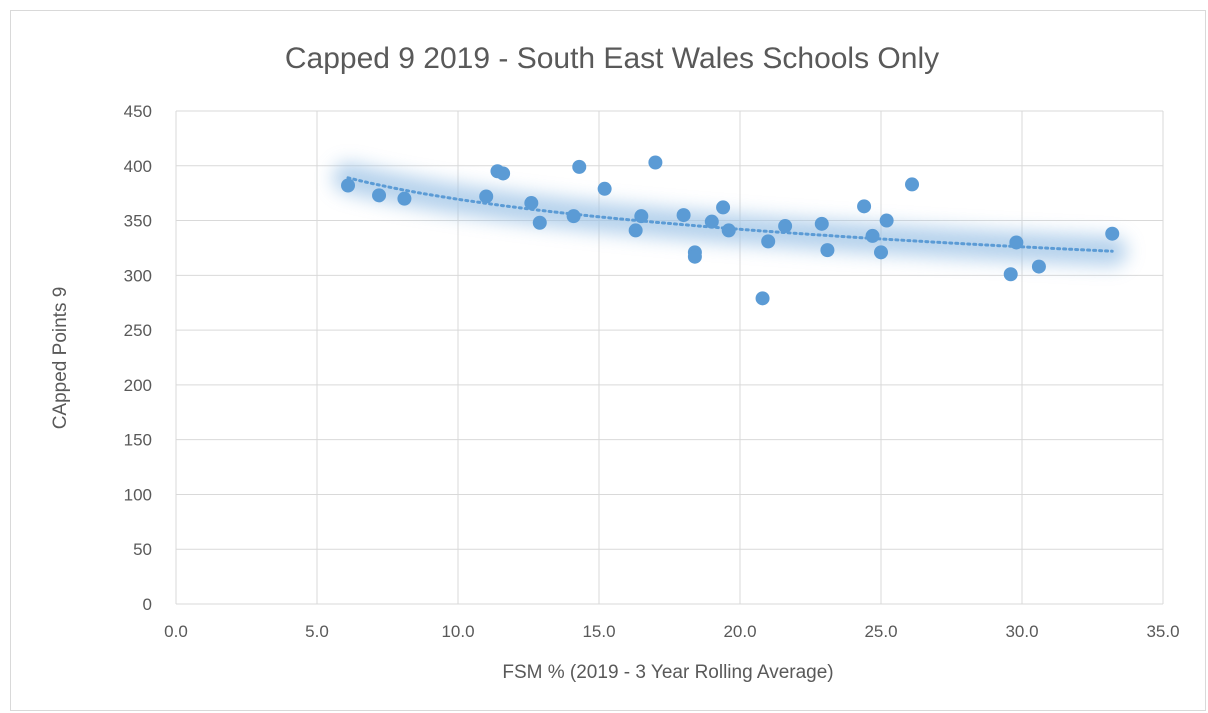 This screenshot has height=713, width=1208. What do you see at coordinates (138, 275) in the screenshot?
I see `y-tick-label: 300` at bounding box center [138, 275].